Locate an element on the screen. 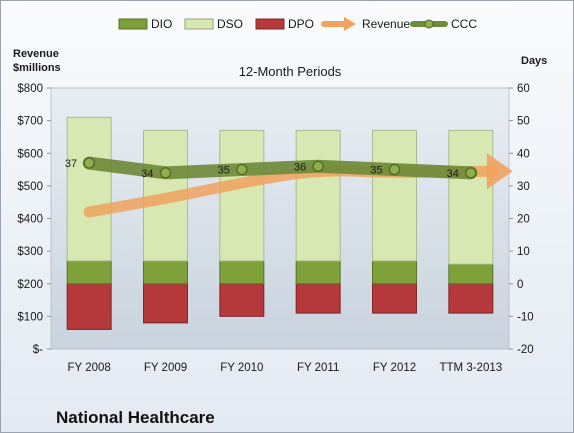  left-tick-label: $700 is located at coordinates (30, 122).